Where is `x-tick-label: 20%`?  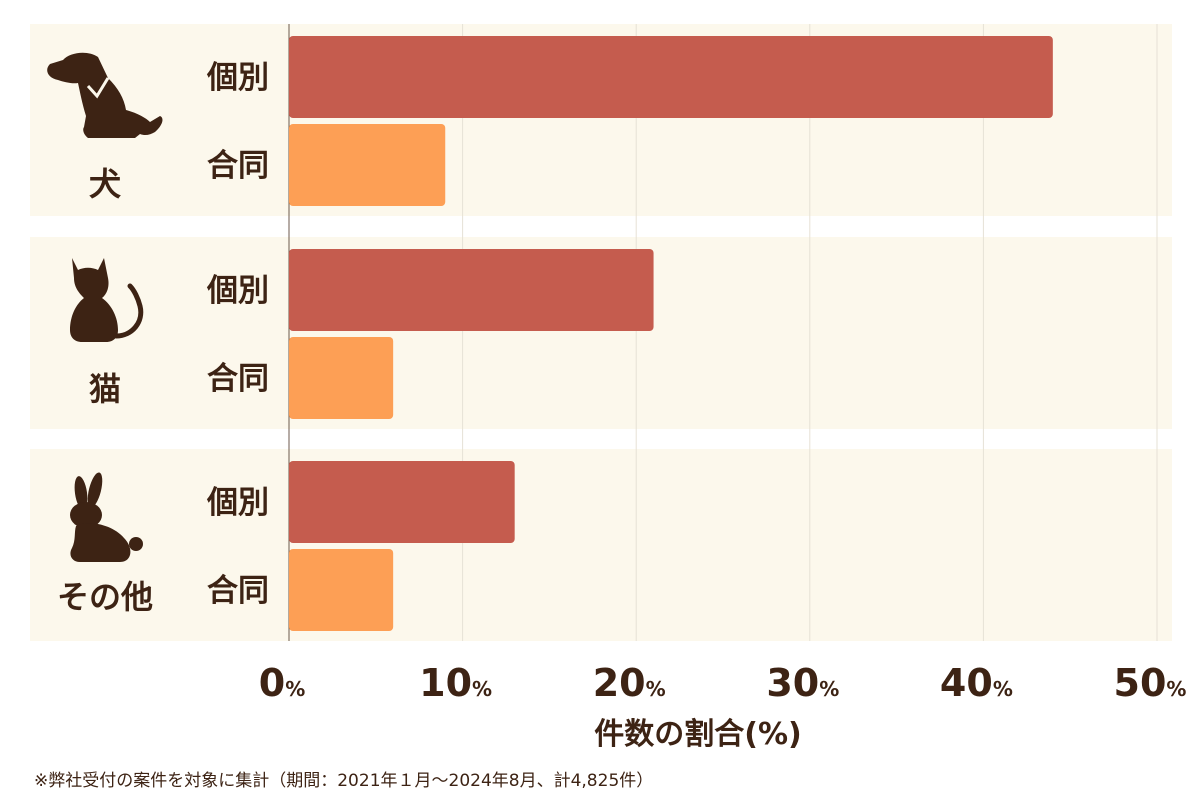 x-tick-label: 20% is located at coordinates (629, 683).